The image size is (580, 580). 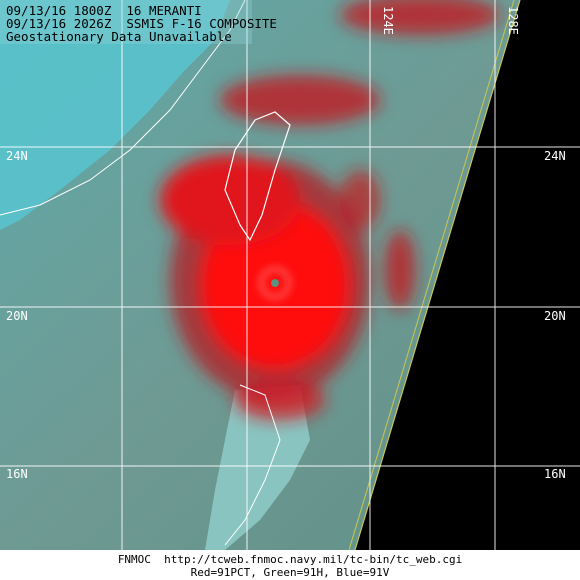 I want to click on lon-label: 124E, so click(x=388, y=20).